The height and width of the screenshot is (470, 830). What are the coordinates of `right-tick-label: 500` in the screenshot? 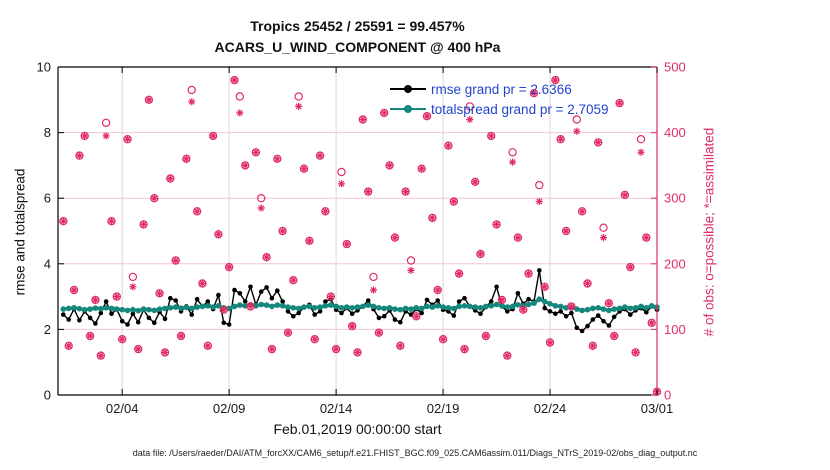 It's located at (675, 67).